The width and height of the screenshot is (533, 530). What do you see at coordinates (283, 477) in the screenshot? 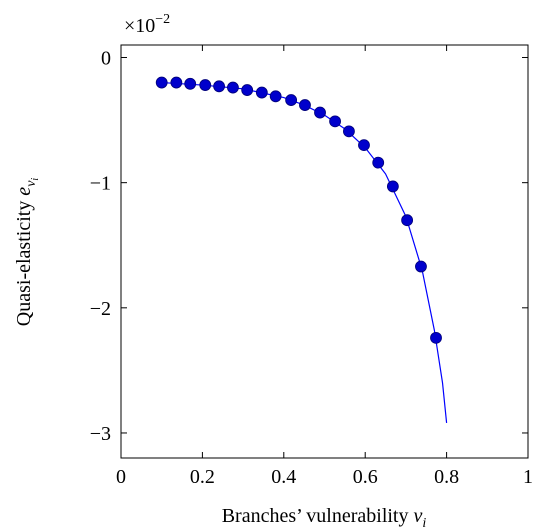
I see `x-tick-label: 0.4` at bounding box center [283, 477].